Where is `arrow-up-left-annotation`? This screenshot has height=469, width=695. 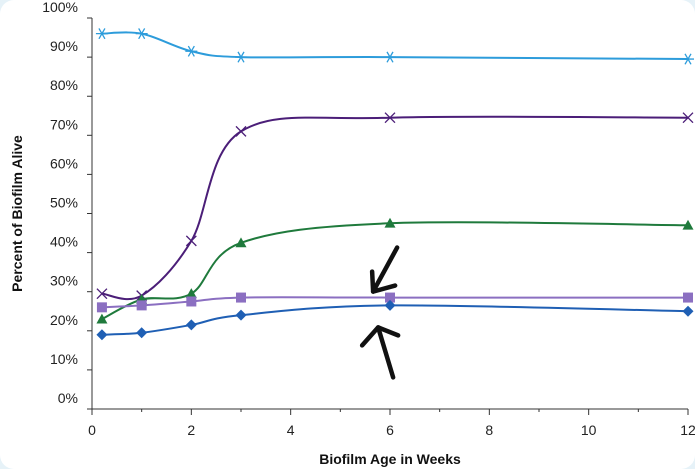 arrow-up-left-annotation is located at coordinates (380, 352).